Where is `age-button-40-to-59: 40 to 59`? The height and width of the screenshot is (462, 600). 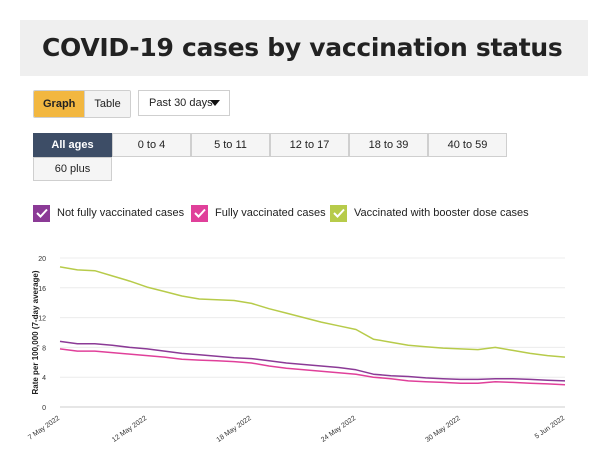
age-button-40-to-59: 40 to 59 is located at coordinates (467, 145).